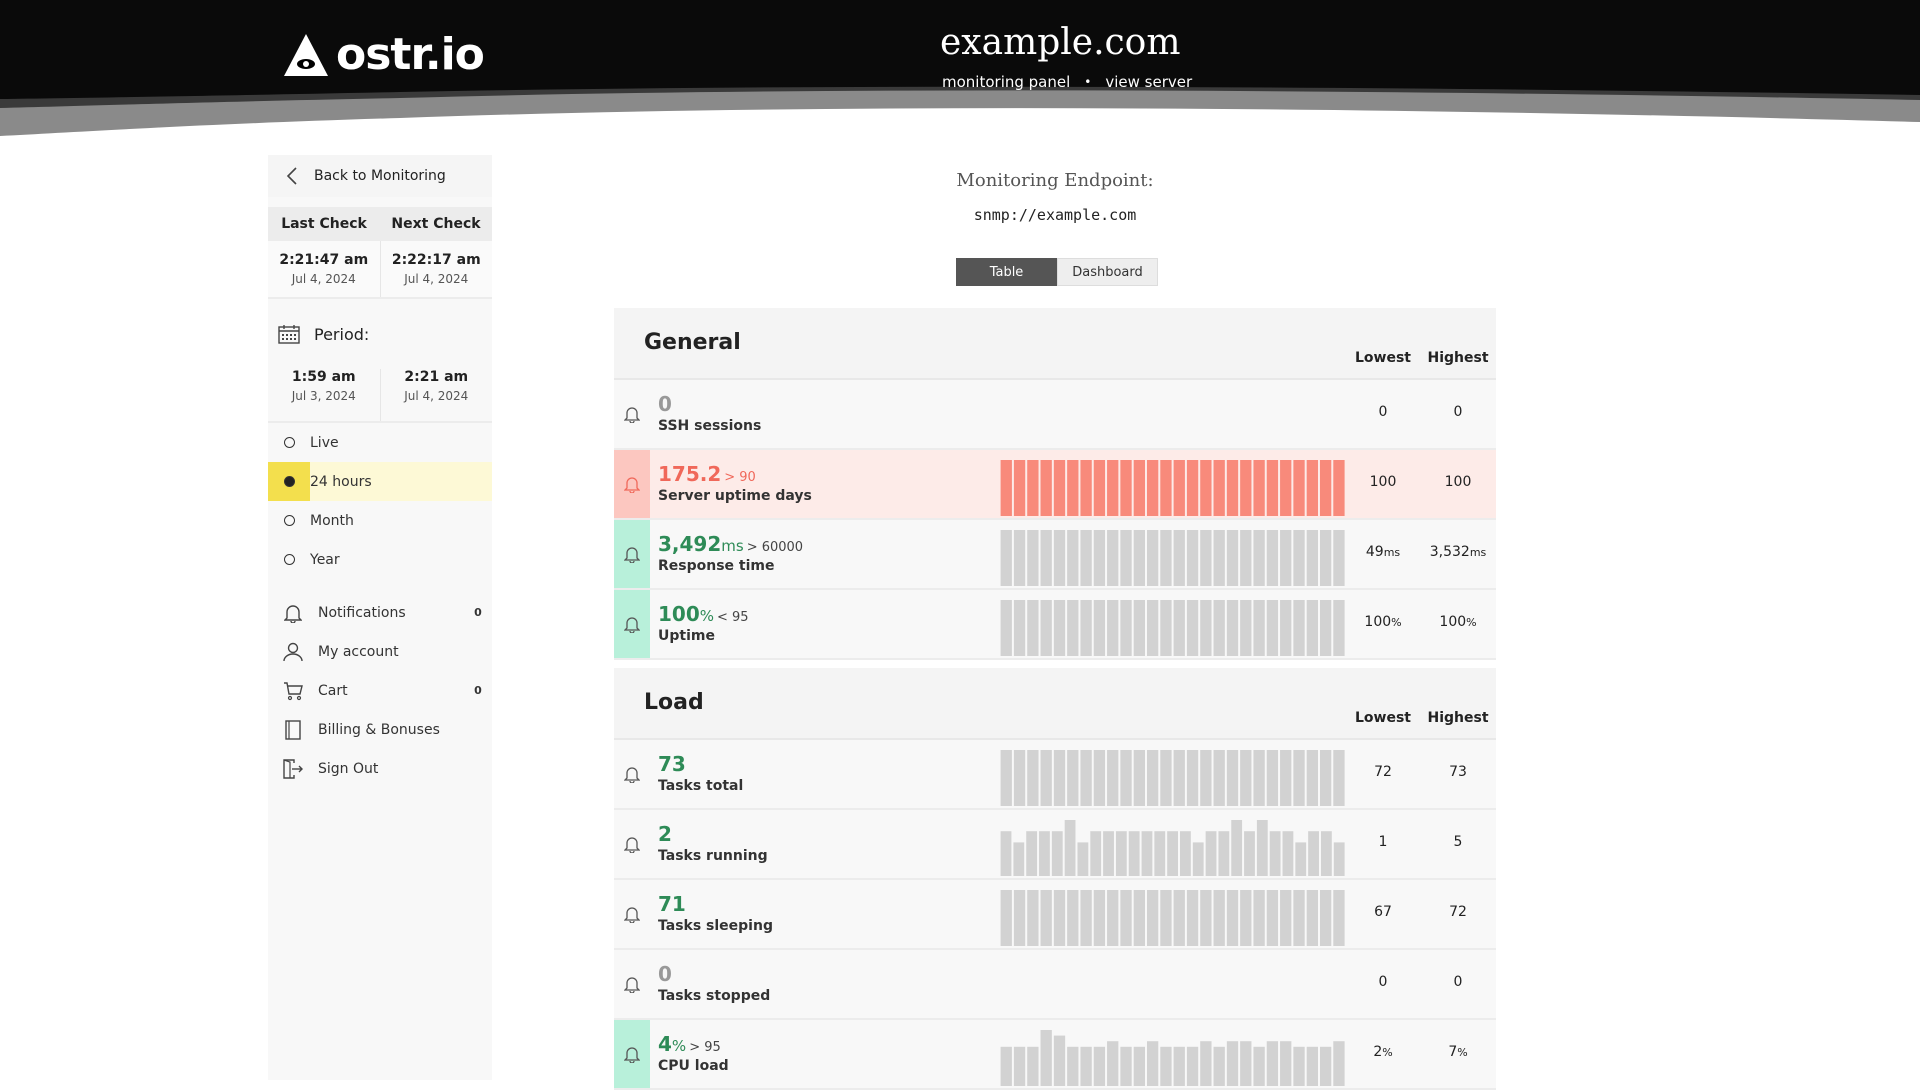 This screenshot has height=1090, width=1920. Describe the element at coordinates (1055, 485) in the screenshot. I see `metric-row: 175.2 > 90 Server uptime days 100 100` at that location.